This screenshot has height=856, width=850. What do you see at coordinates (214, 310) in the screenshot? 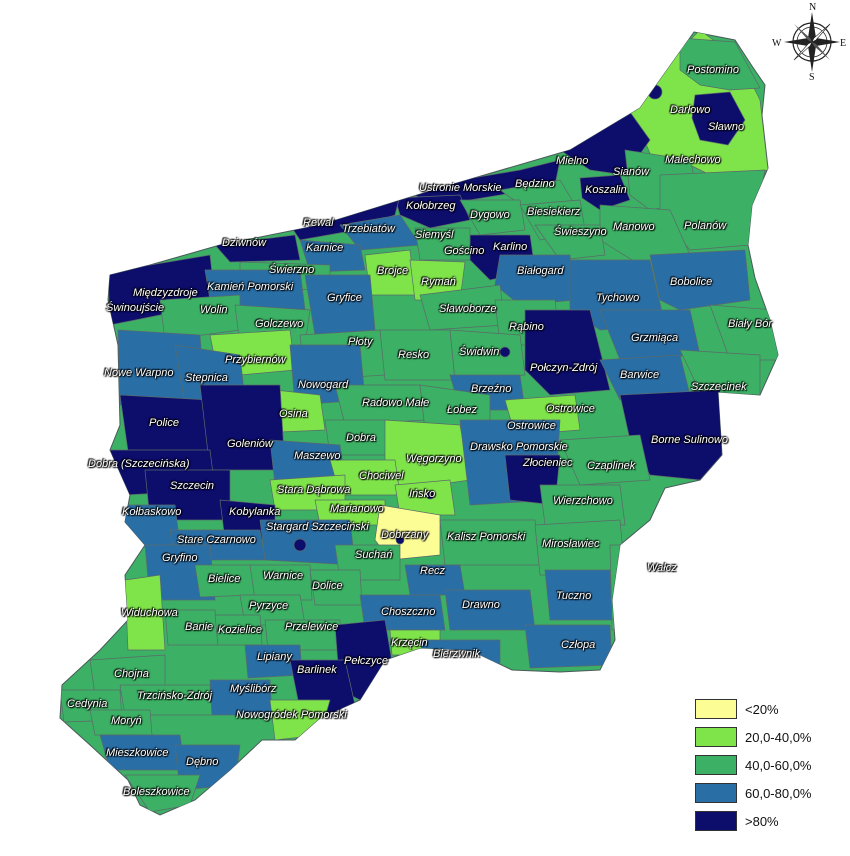
I see `label-wolin: Wolin` at bounding box center [214, 310].